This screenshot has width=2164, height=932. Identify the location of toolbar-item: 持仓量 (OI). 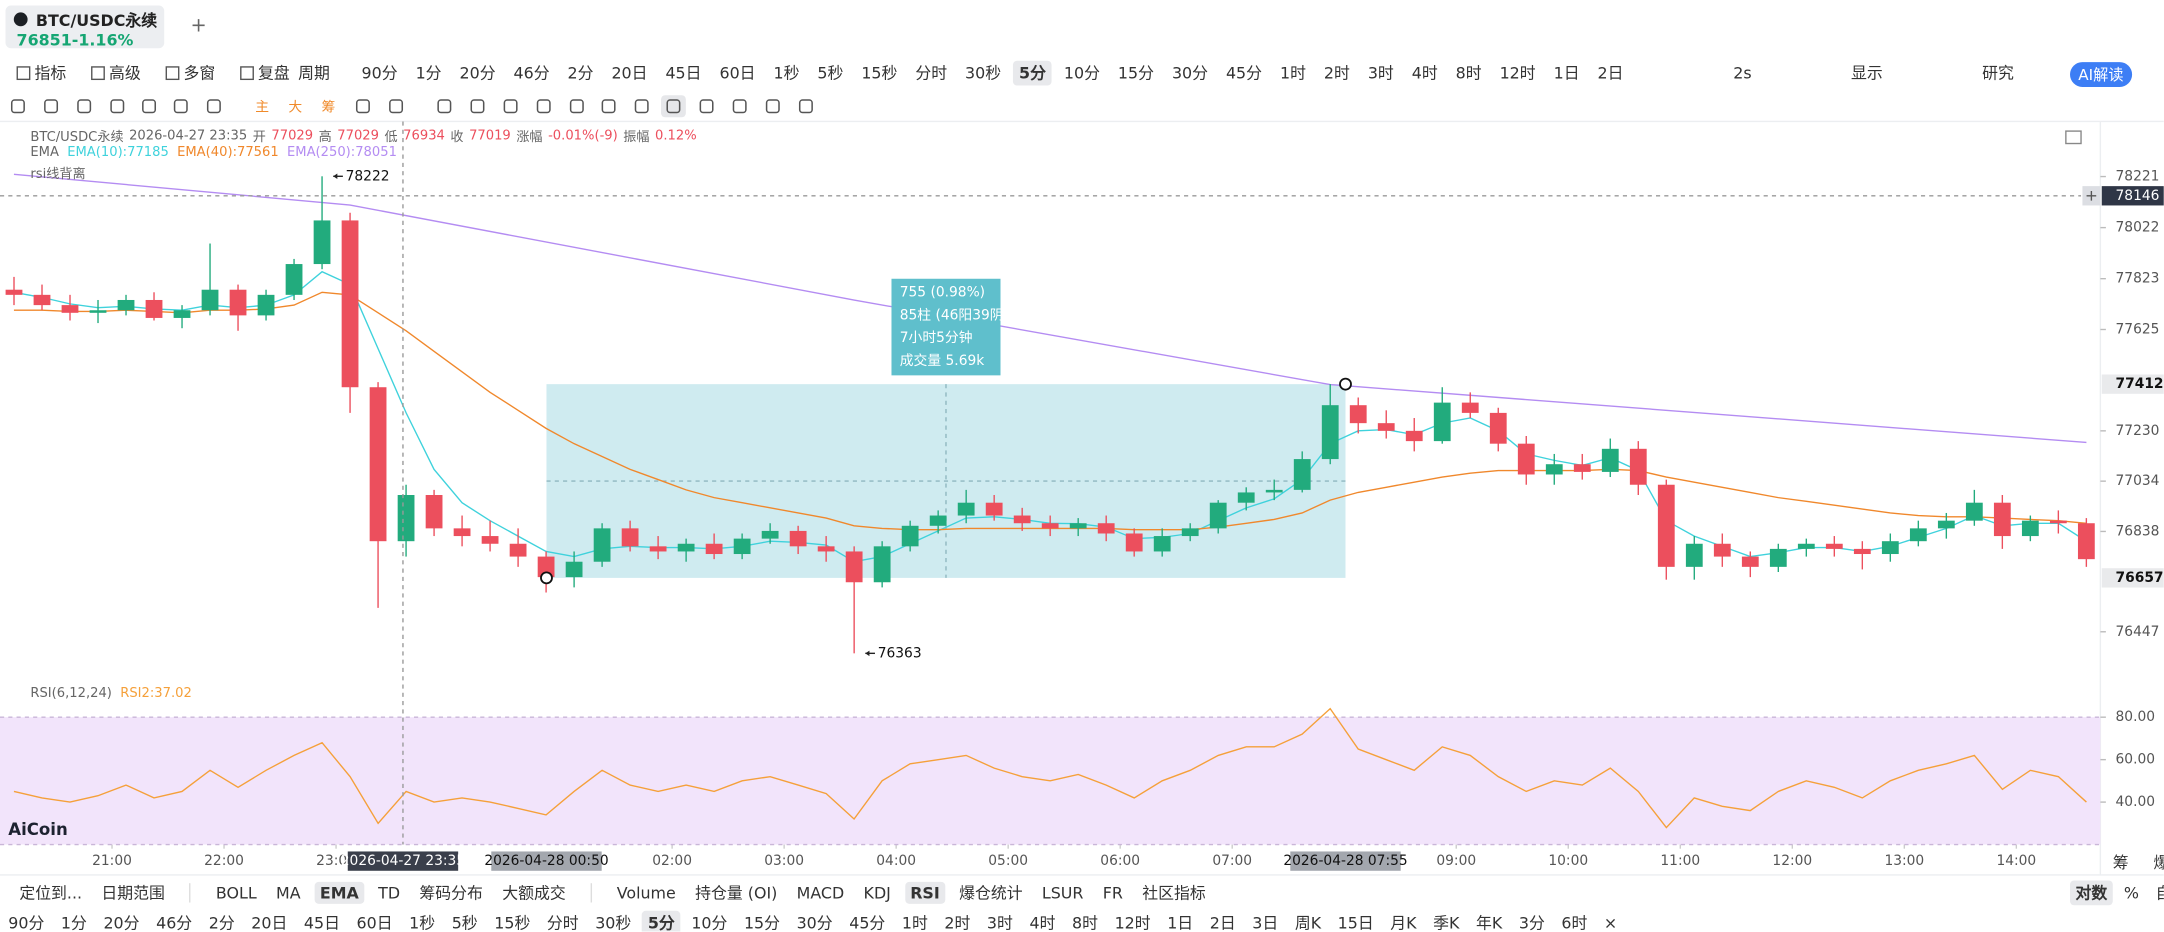
(736, 893).